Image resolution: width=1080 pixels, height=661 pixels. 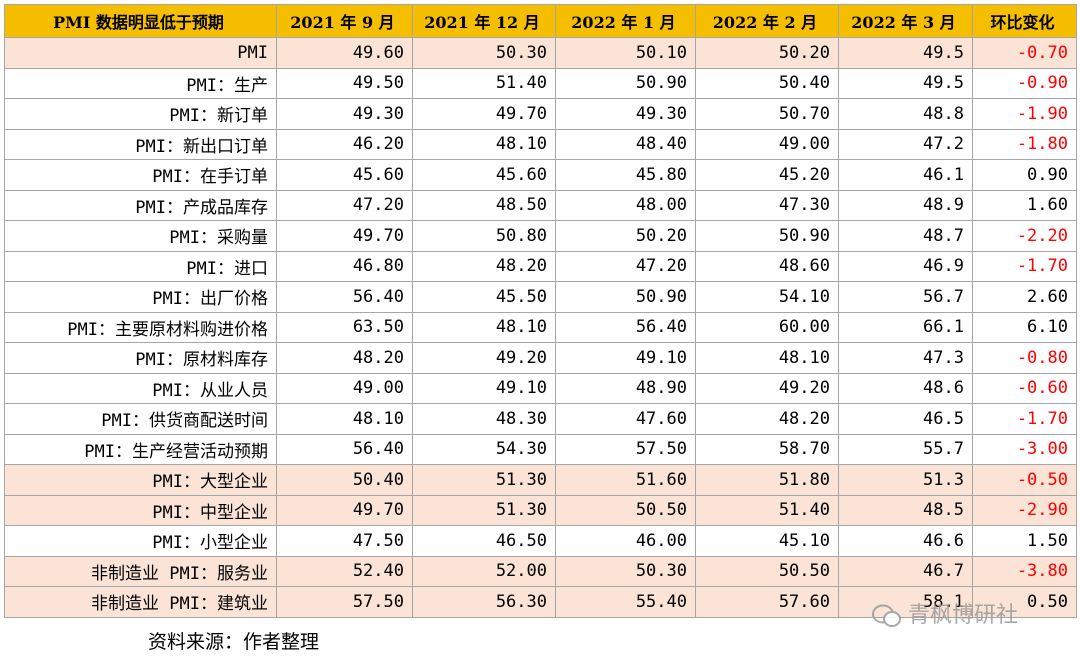 What do you see at coordinates (625, 480) in the screenshot?
I see `data-cell: 51.60` at bounding box center [625, 480].